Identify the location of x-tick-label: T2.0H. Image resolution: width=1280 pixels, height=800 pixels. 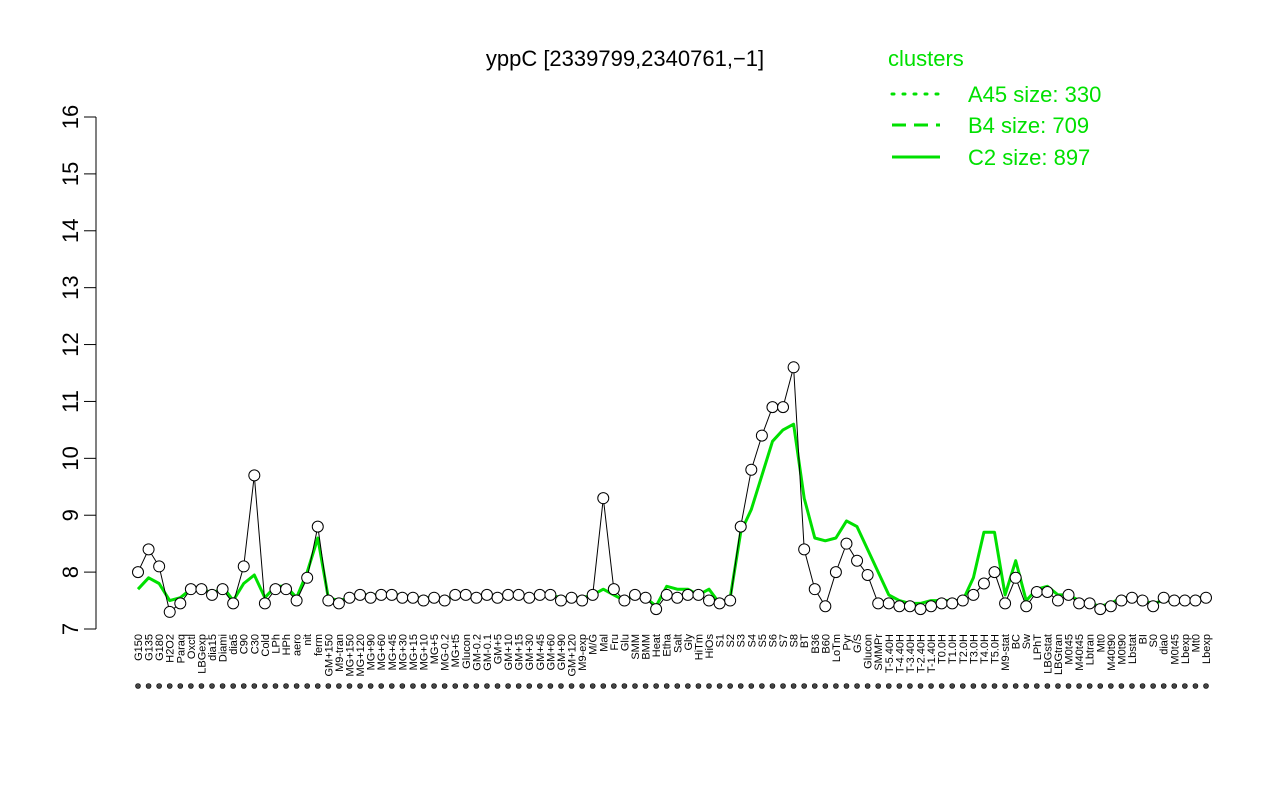
(964, 649).